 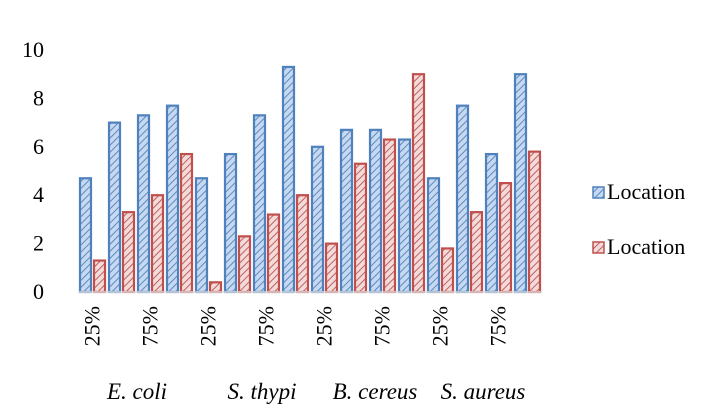 What do you see at coordinates (38, 146) in the screenshot?
I see `y-tick-label: 6` at bounding box center [38, 146].